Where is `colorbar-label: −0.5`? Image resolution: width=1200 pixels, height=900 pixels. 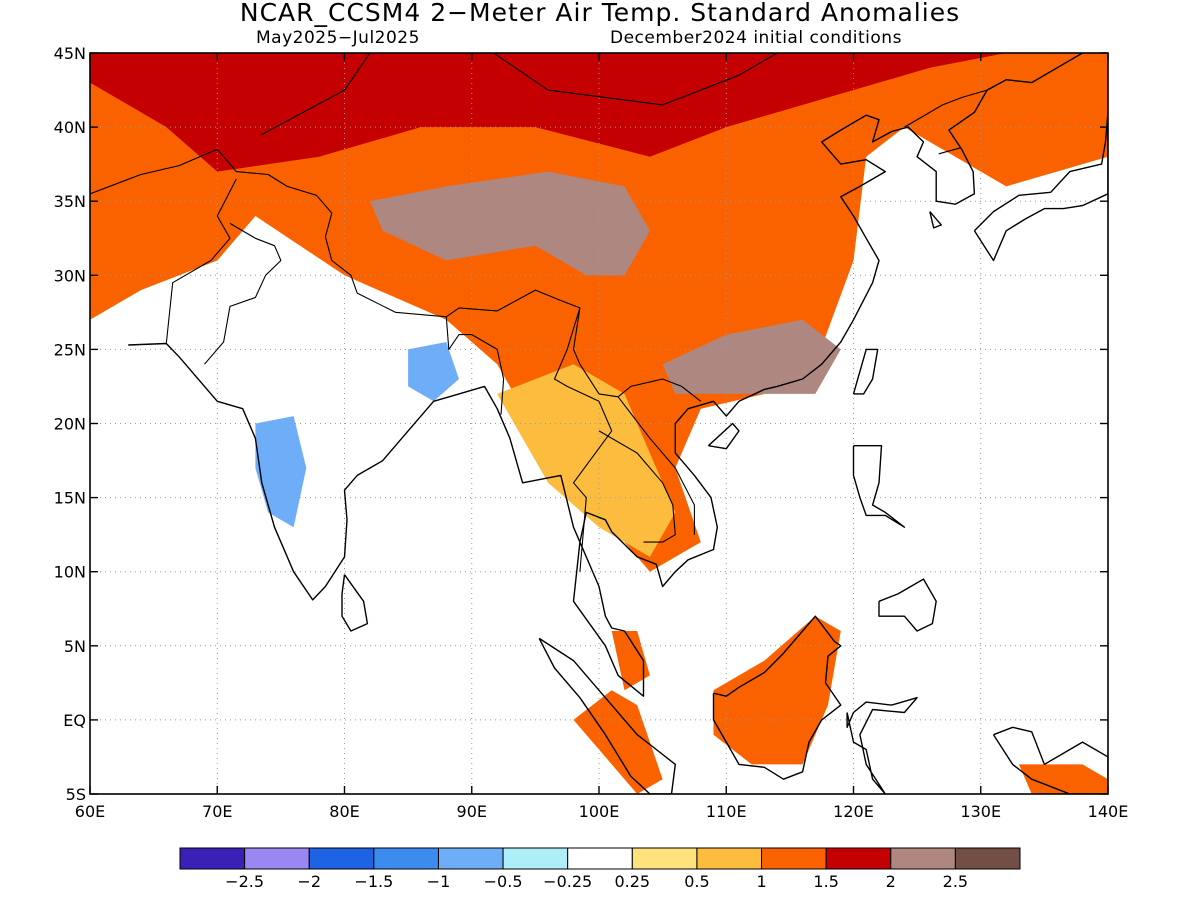
colorbar-label: −0.5 is located at coordinates (503, 881).